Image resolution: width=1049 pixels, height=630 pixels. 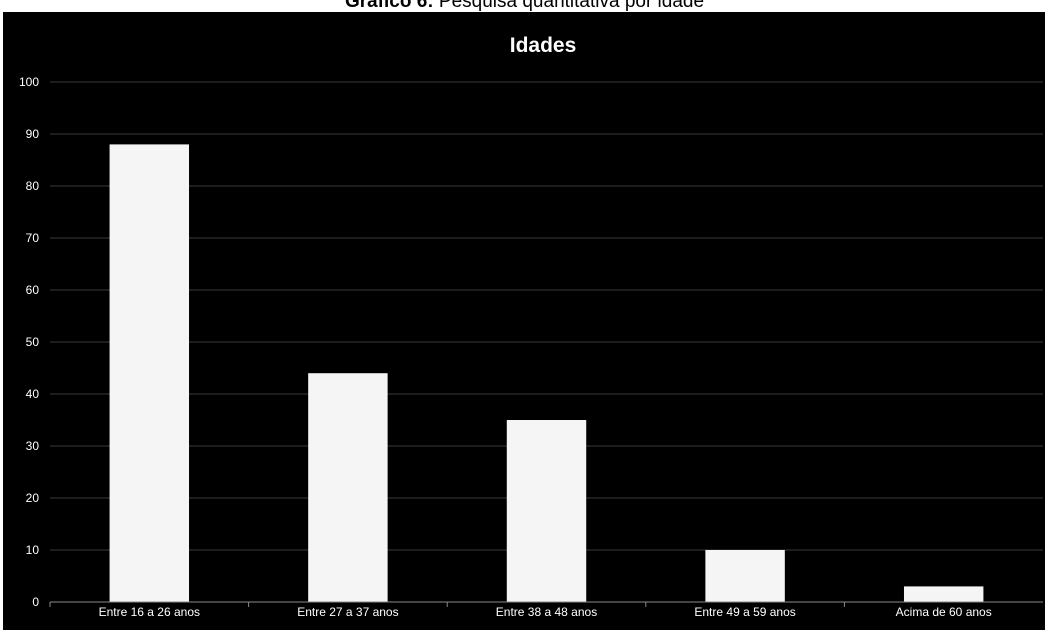 What do you see at coordinates (389, 6) in the screenshot?
I see `caption-label: Gráfico 6:` at bounding box center [389, 6].